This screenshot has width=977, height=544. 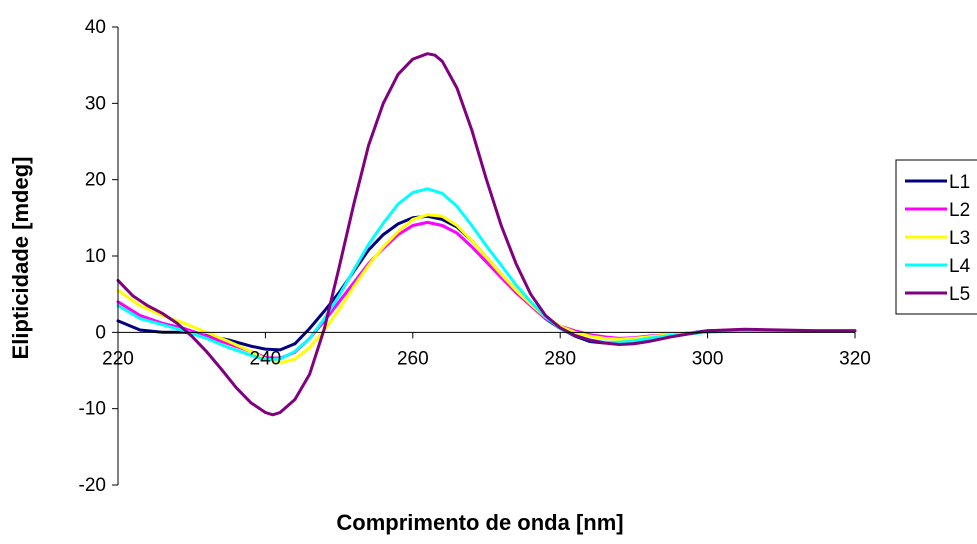 I want to click on legend-label-l1: L1, so click(x=959, y=182).